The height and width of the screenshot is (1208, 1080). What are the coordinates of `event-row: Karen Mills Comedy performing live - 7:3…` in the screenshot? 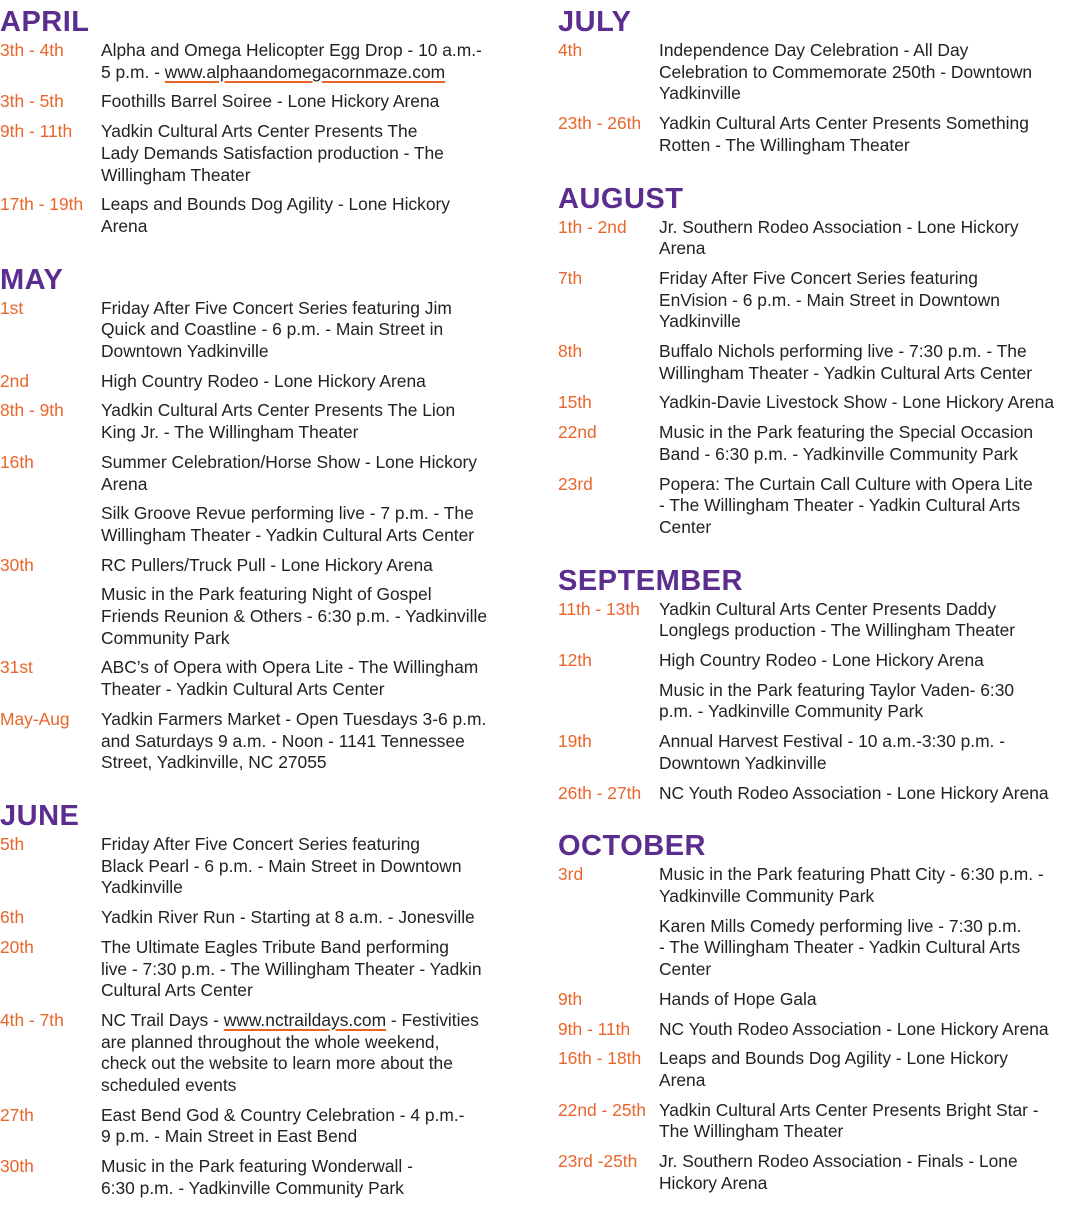 It's located at (819, 948).